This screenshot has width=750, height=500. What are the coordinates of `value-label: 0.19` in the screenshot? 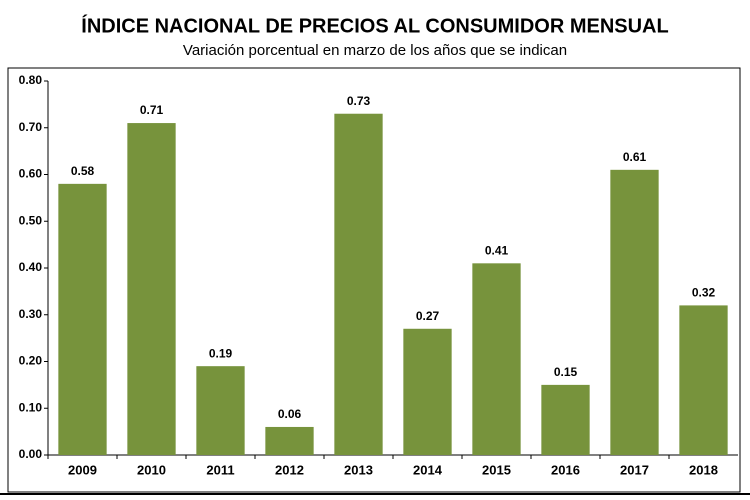 It's located at (221, 353).